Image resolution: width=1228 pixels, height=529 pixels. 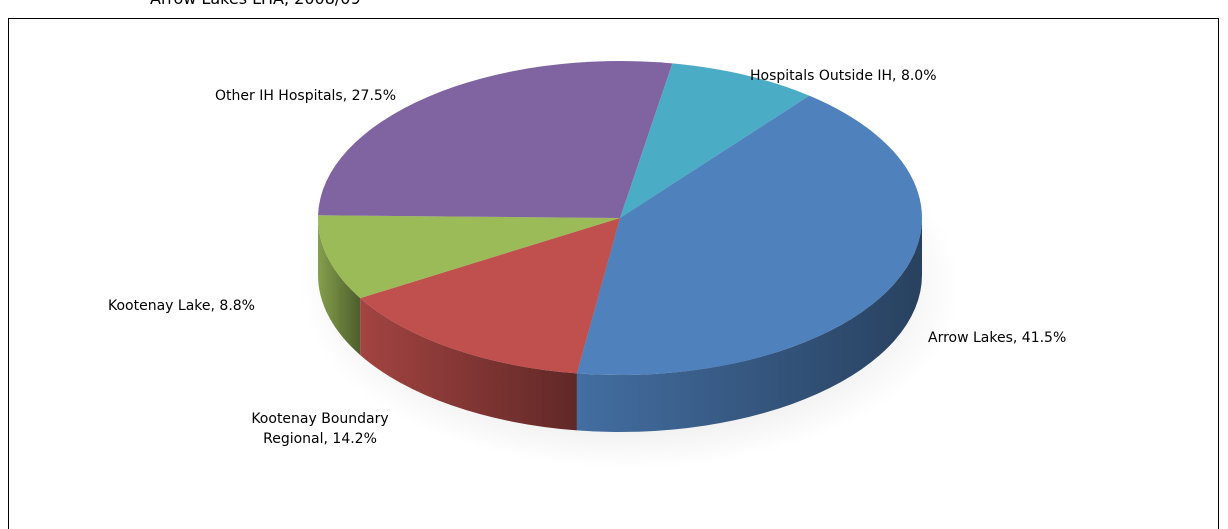 I want to click on slice-label: Other IH Hospitals, 27.5%, so click(x=306, y=96).